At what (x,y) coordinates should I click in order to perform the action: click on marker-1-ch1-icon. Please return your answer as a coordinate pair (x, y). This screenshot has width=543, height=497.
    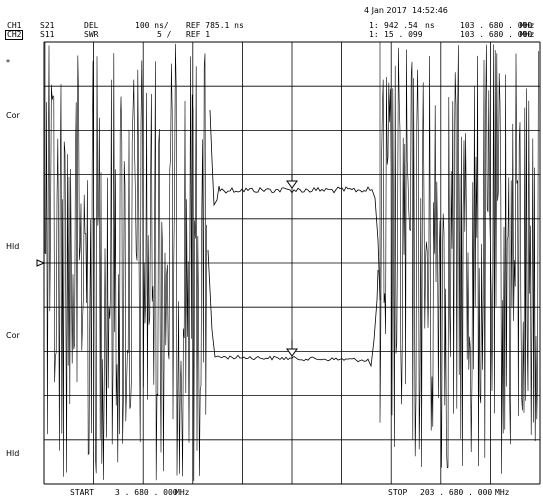
    Looking at the image, I should click on (292, 184).